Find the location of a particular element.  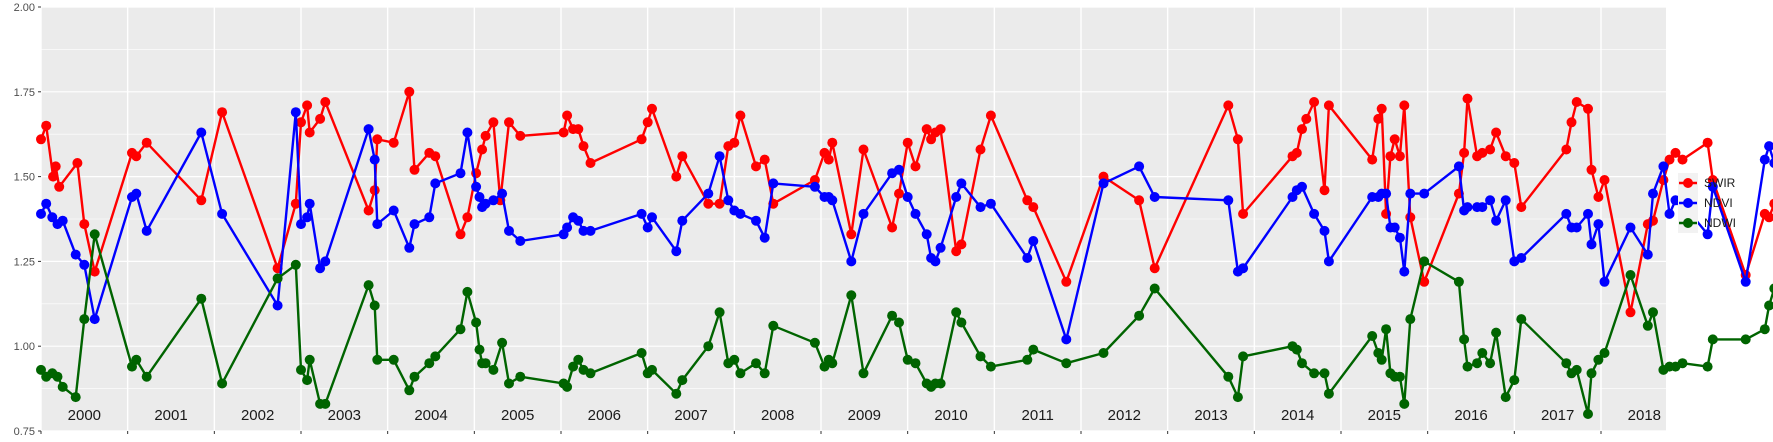

year-label: 2006 is located at coordinates (604, 415).